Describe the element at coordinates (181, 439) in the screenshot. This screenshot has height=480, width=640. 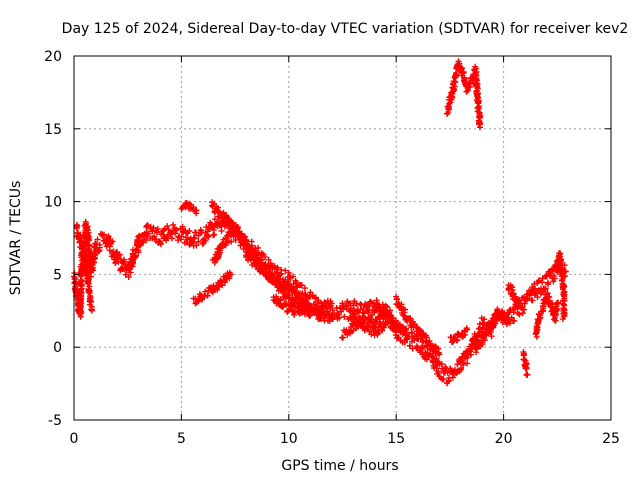
I see `x-tick-label: 5` at that location.